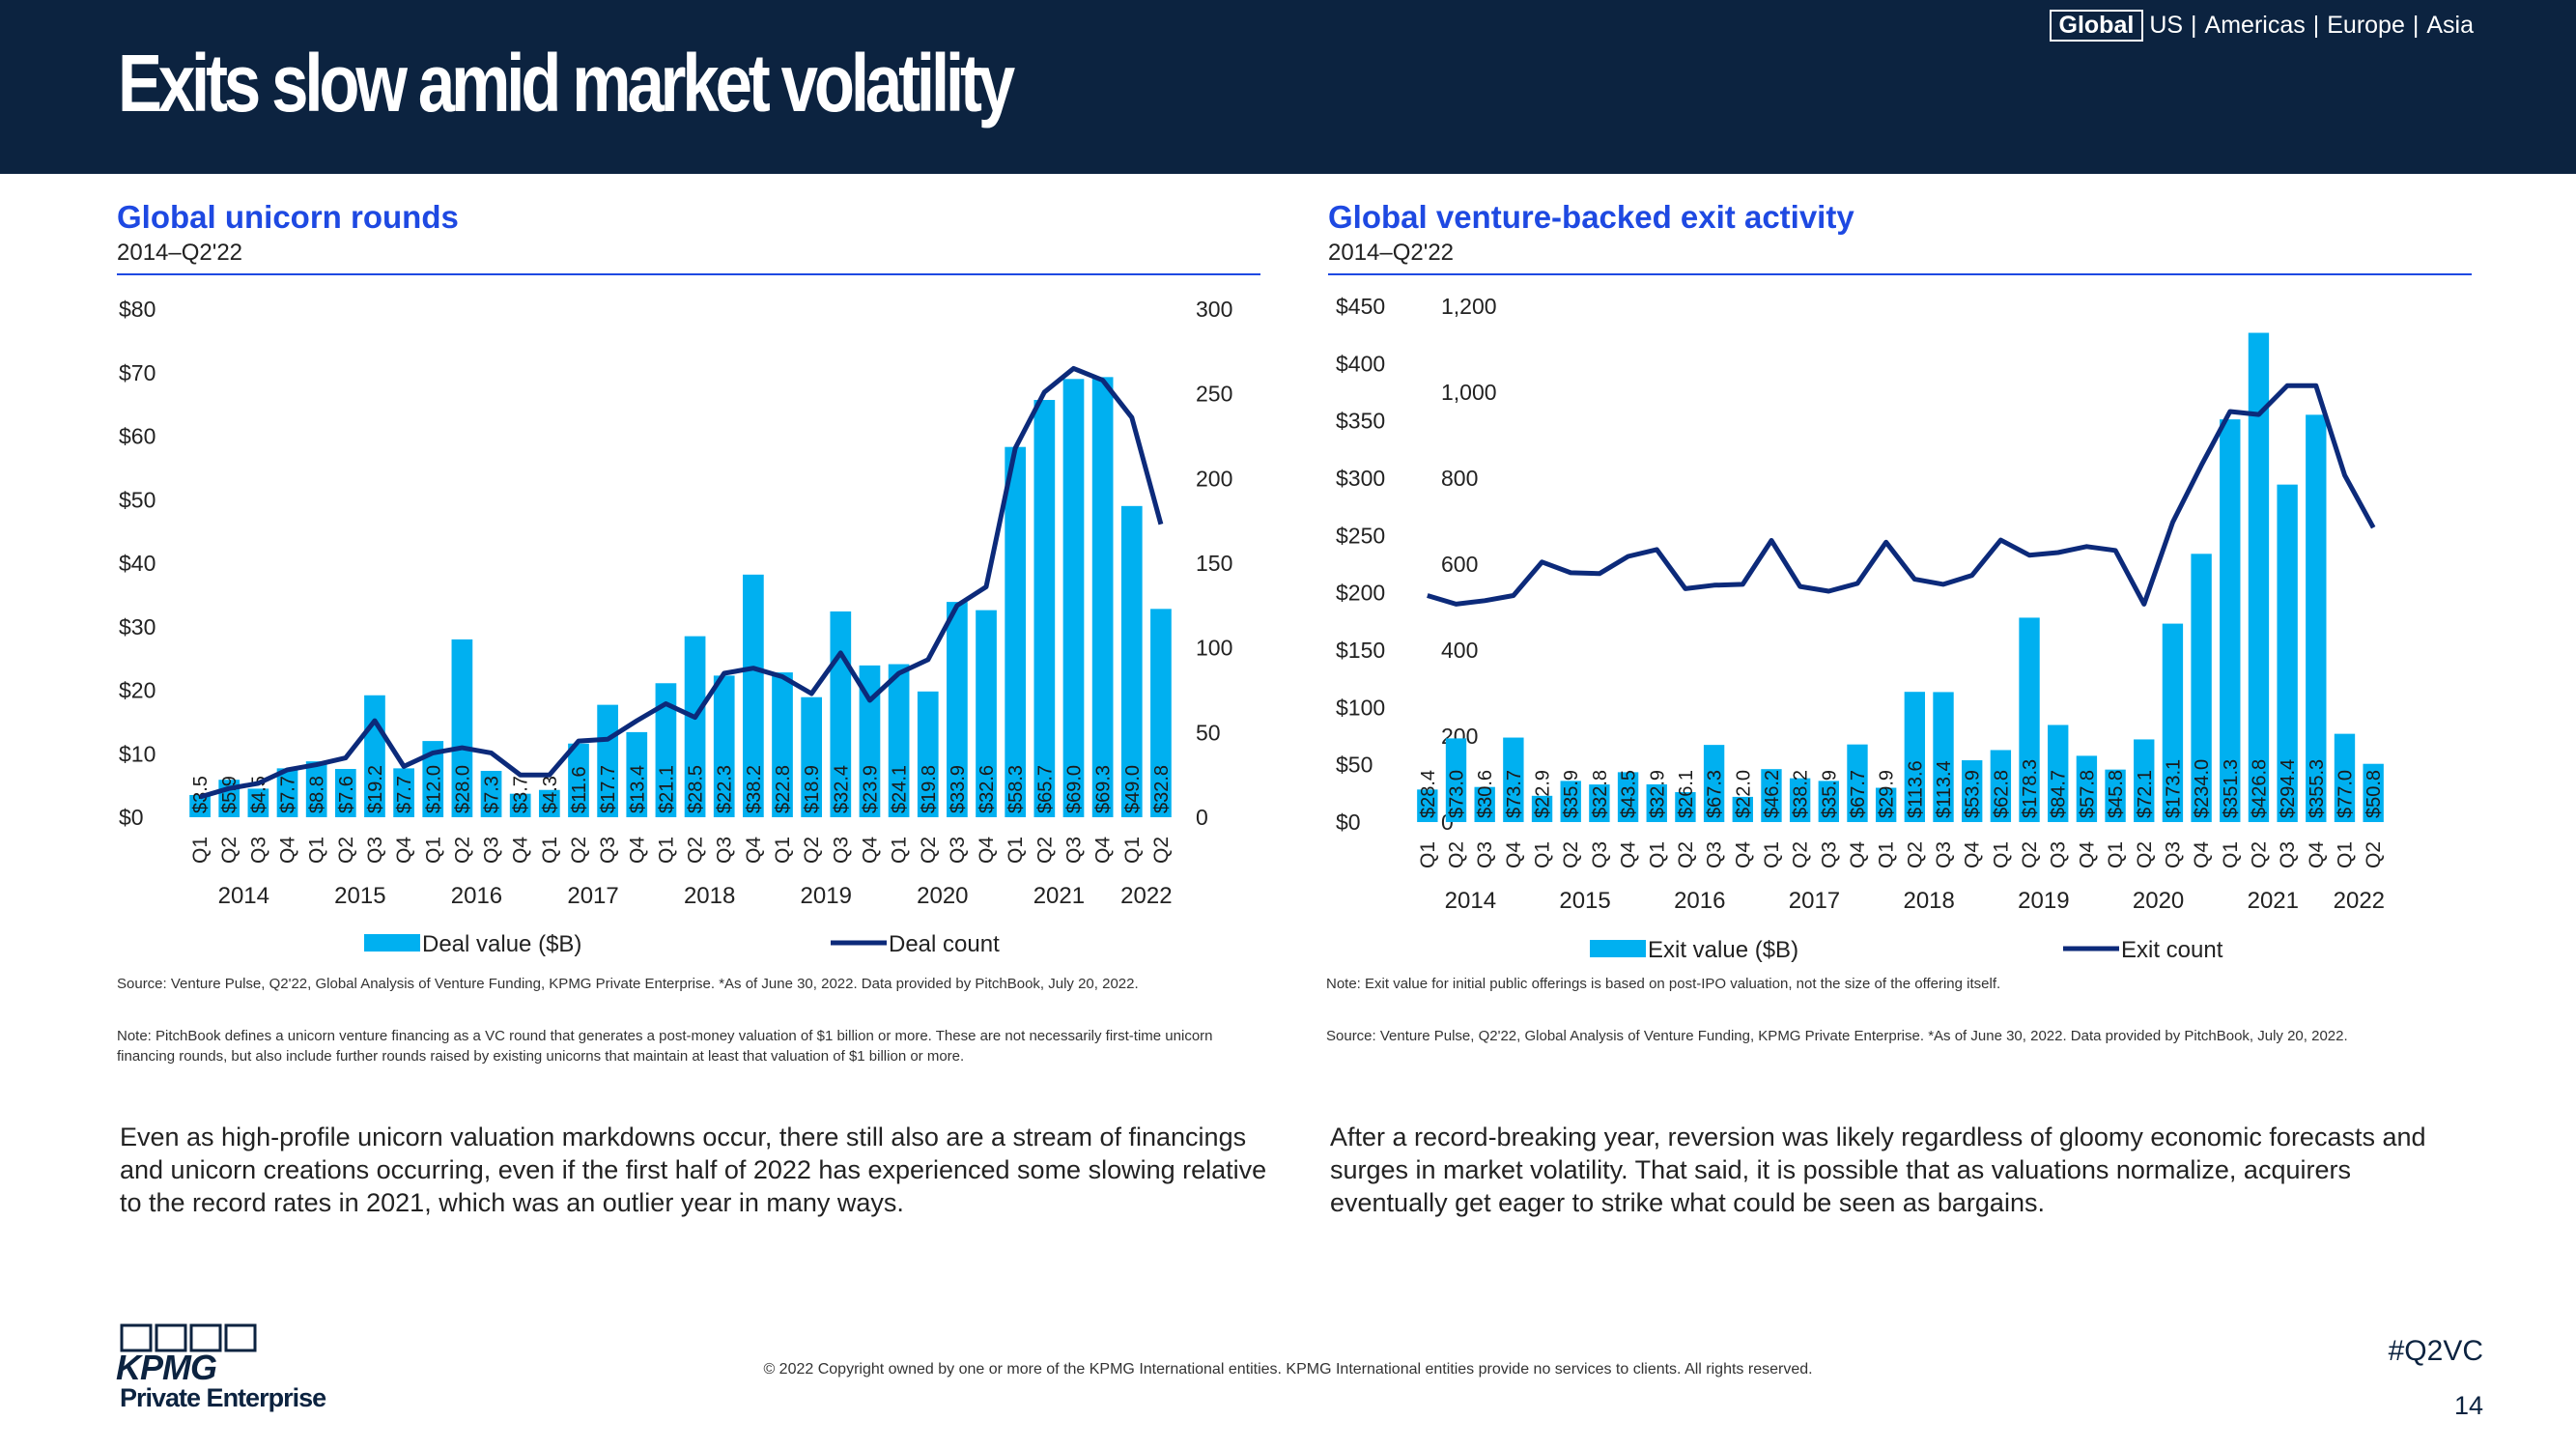 Image resolution: width=2576 pixels, height=1449 pixels. I want to click on left-chart-legend-line-label: Deal count, so click(944, 944).